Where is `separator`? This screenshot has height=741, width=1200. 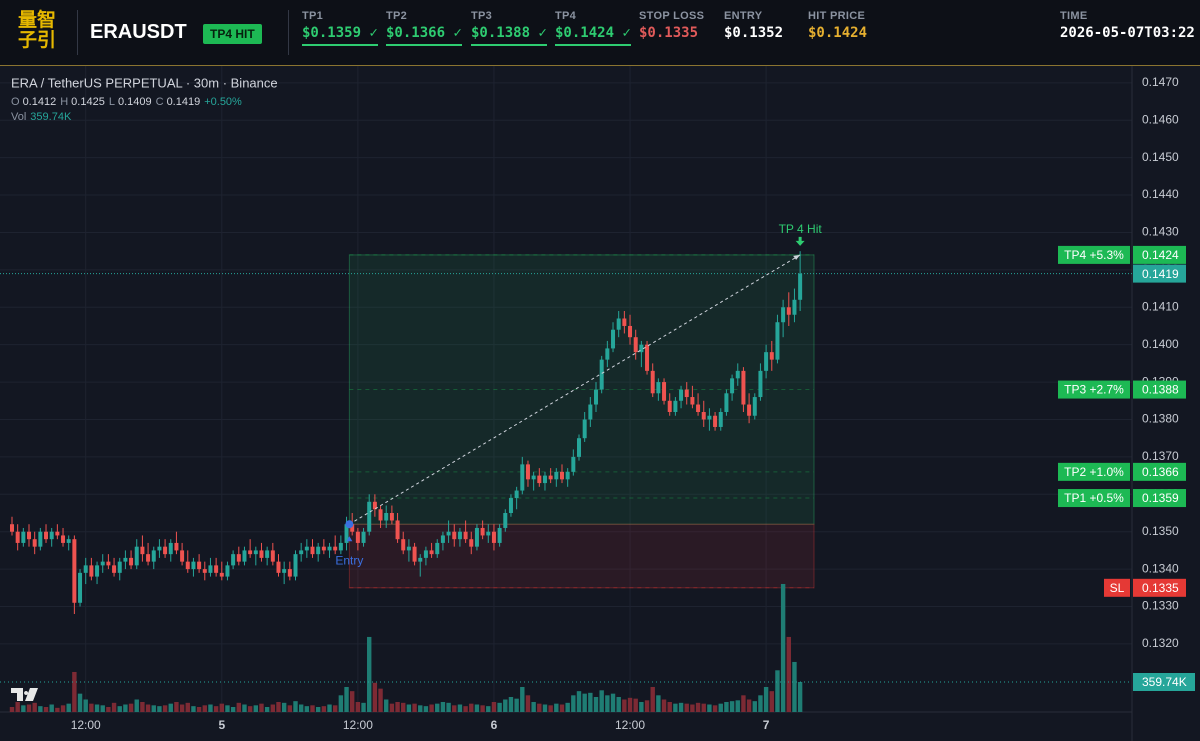 separator is located at coordinates (77, 32).